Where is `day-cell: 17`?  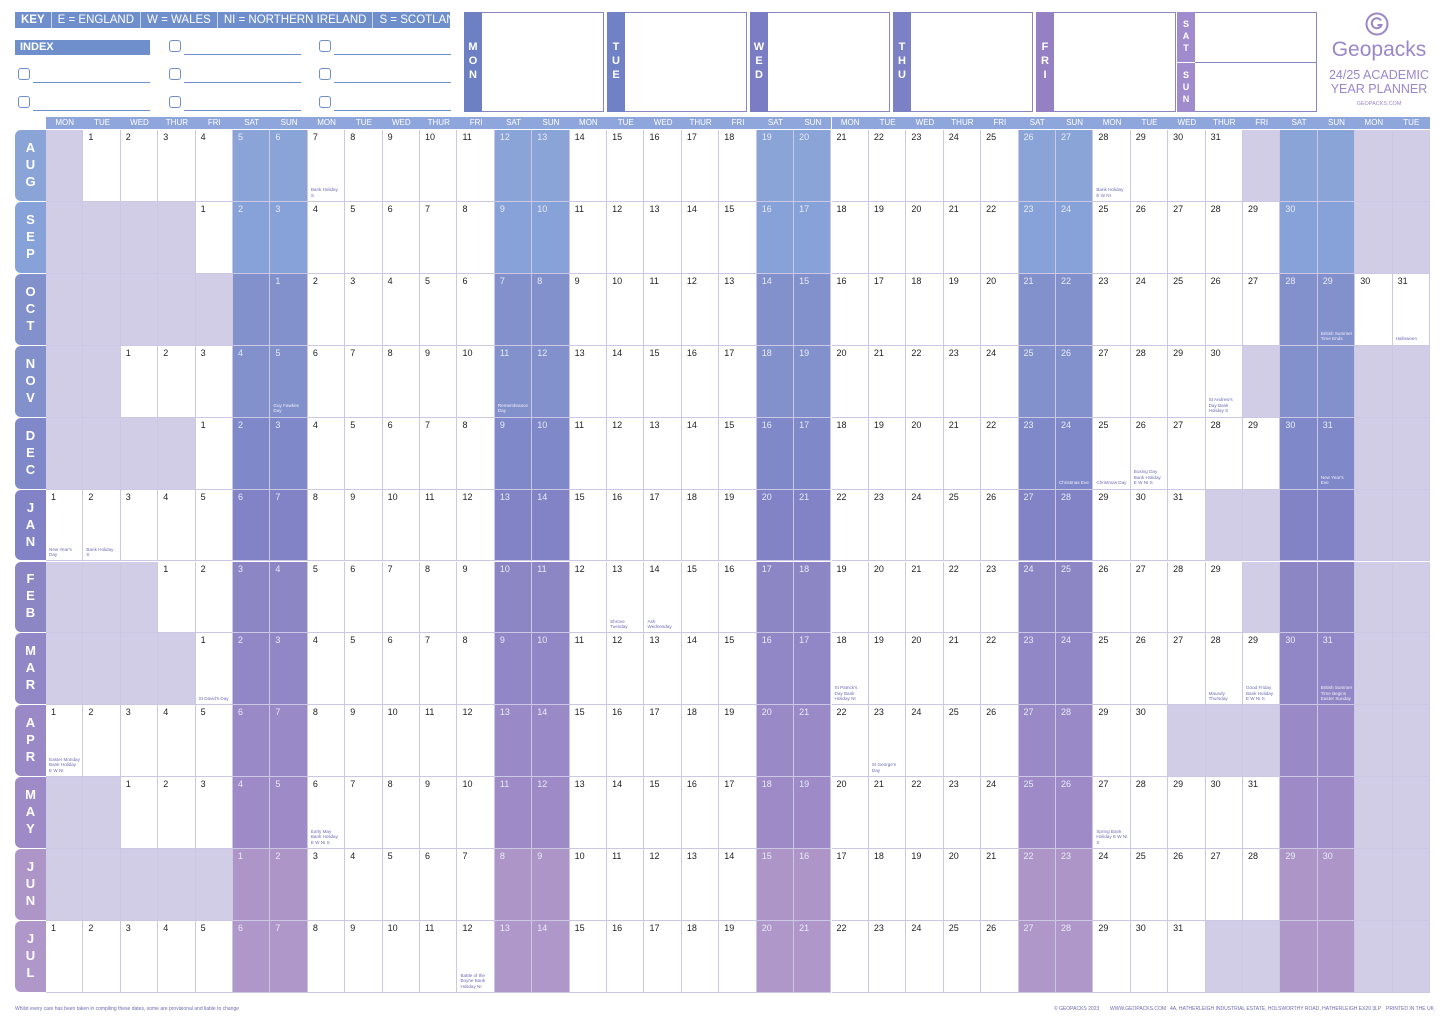 day-cell: 17 is located at coordinates (738, 813).